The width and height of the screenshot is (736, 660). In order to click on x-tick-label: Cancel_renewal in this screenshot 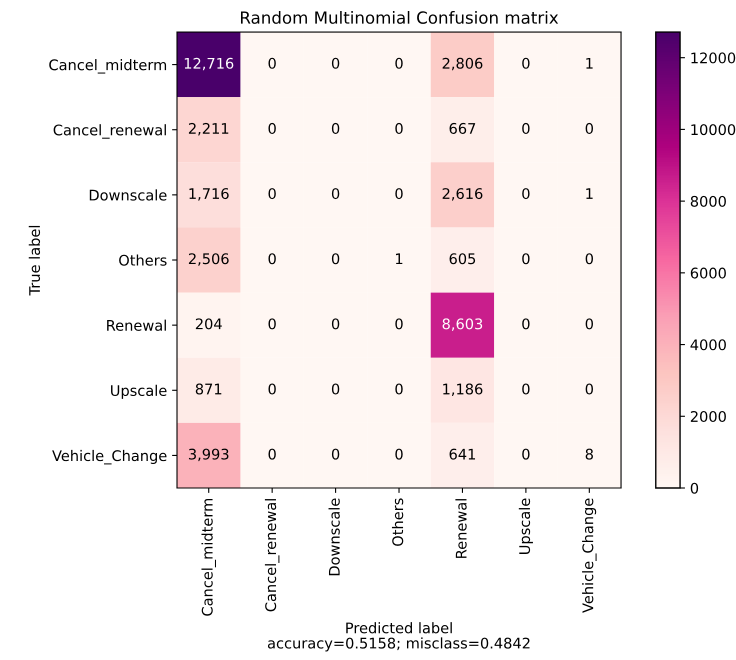, I will do `click(272, 555)`.